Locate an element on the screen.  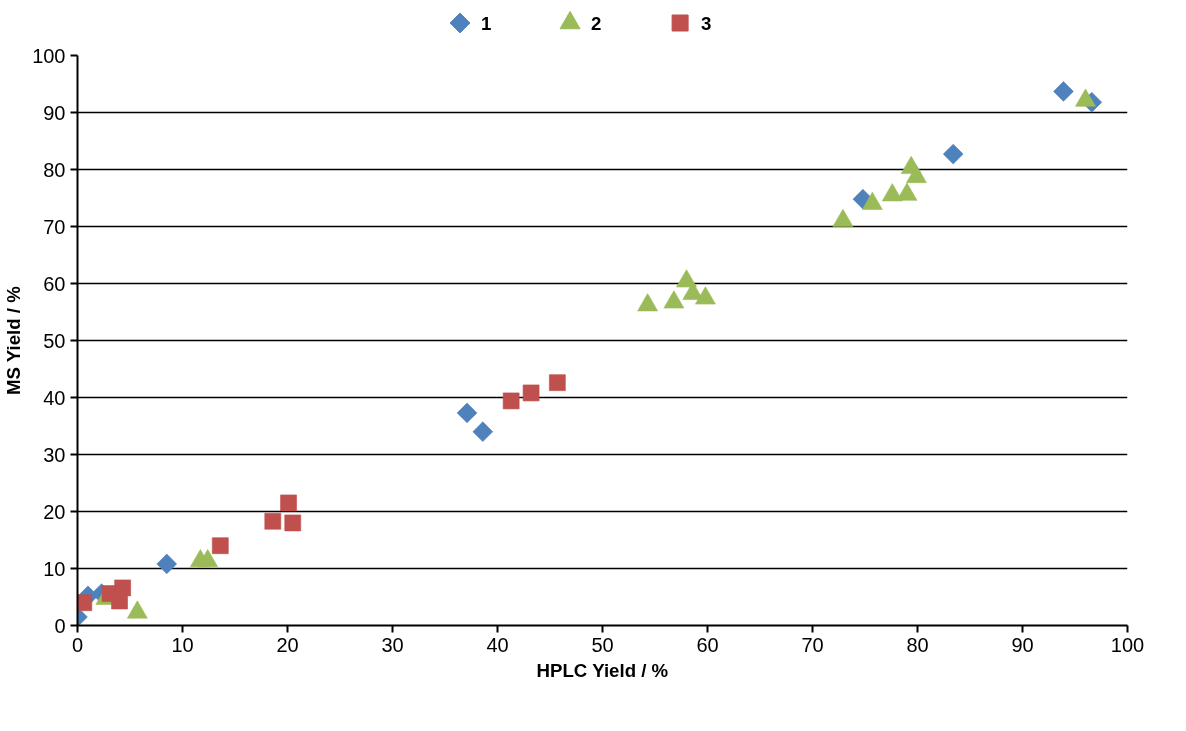
x-tick-label: 50 is located at coordinates (602, 644).